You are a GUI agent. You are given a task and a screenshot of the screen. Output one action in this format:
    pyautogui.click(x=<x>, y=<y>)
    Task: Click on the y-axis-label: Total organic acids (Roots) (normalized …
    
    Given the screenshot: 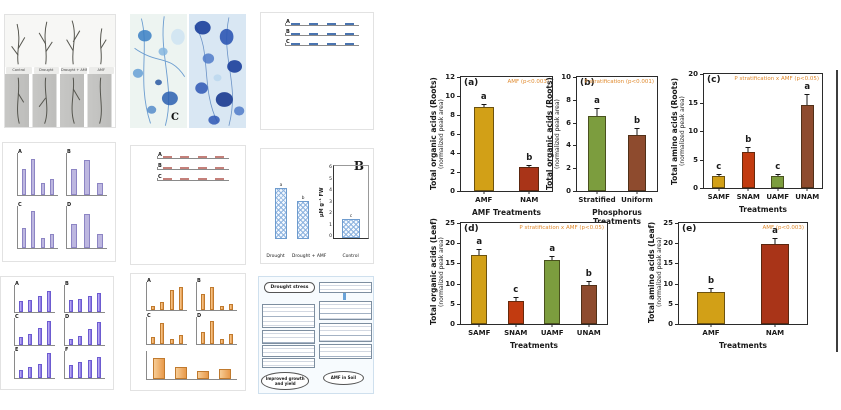 What is the action you would take?
    pyautogui.click(x=553, y=134)
    